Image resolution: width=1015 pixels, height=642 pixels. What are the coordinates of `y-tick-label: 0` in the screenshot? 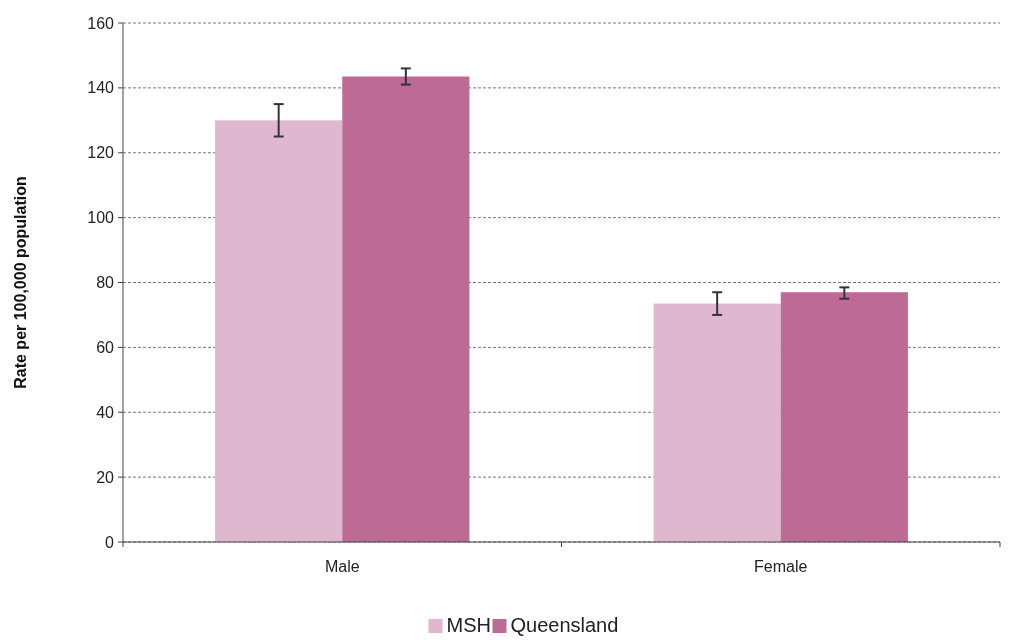 It's located at (110, 542).